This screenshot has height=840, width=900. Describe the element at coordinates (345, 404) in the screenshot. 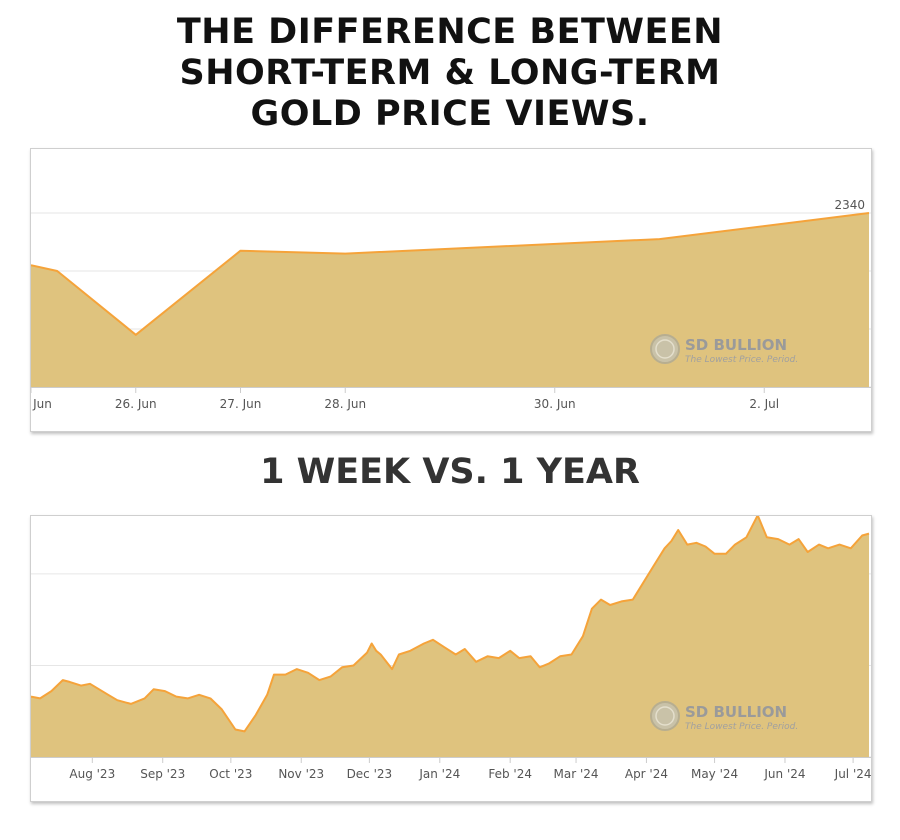

I see `x-tick-label: 28. Jun` at that location.